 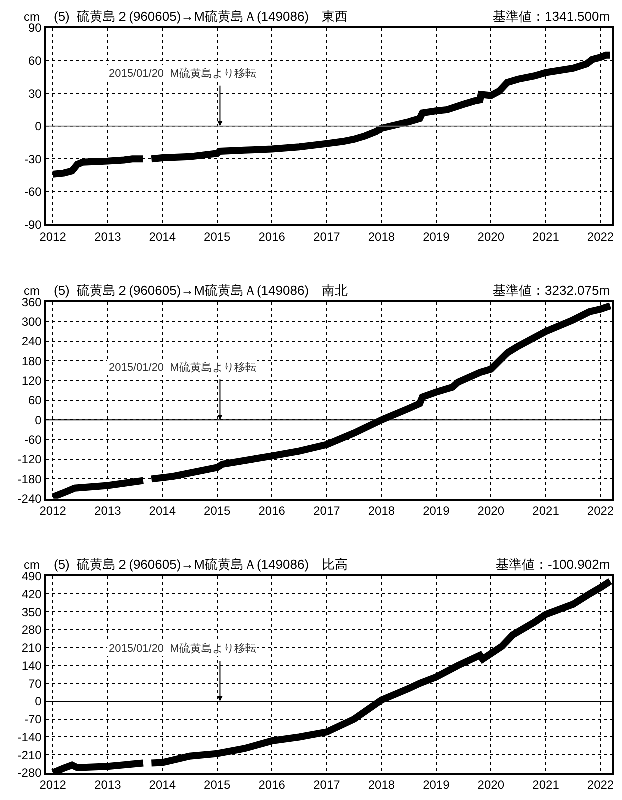 What do you see at coordinates (32, 612) in the screenshot?
I see `y-tick-label: 350` at bounding box center [32, 612].